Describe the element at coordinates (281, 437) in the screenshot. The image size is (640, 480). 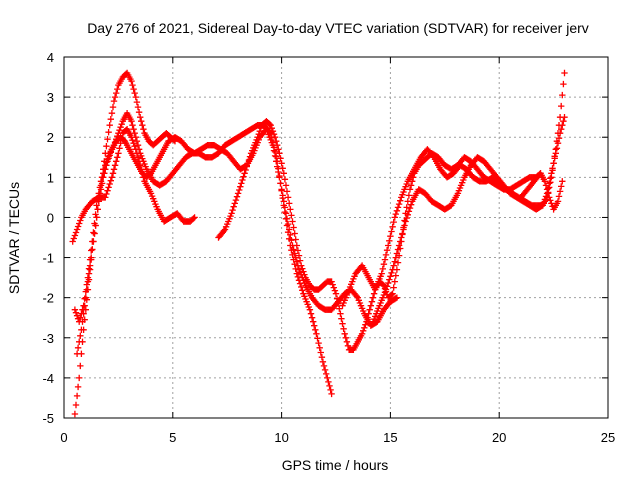
I see `x-tick-label: 10` at that location.